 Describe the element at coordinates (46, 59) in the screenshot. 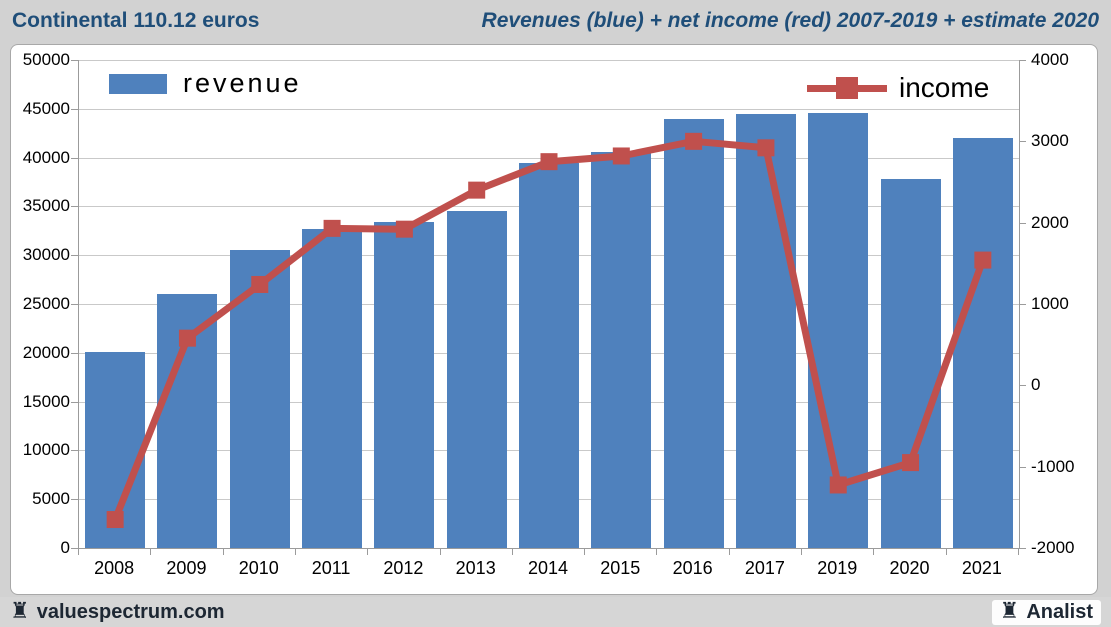

I see `left-axis-label: 50000` at that location.